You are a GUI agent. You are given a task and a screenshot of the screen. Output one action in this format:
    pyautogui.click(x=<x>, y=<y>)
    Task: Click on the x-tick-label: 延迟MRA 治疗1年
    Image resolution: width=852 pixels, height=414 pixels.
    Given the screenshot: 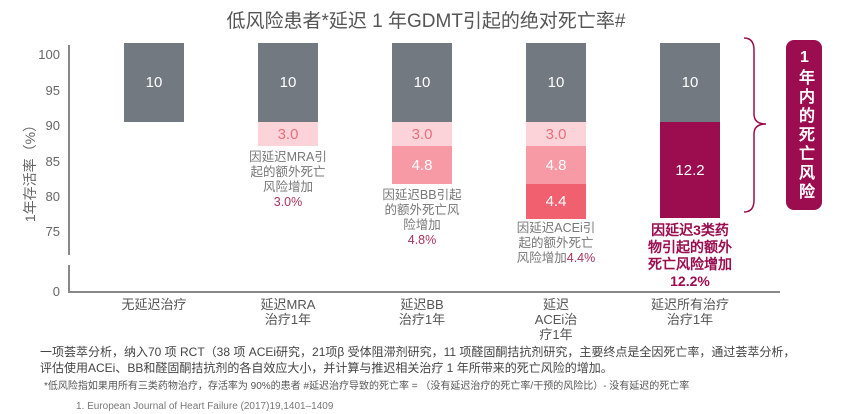 What is the action you would take?
    pyautogui.click(x=288, y=312)
    